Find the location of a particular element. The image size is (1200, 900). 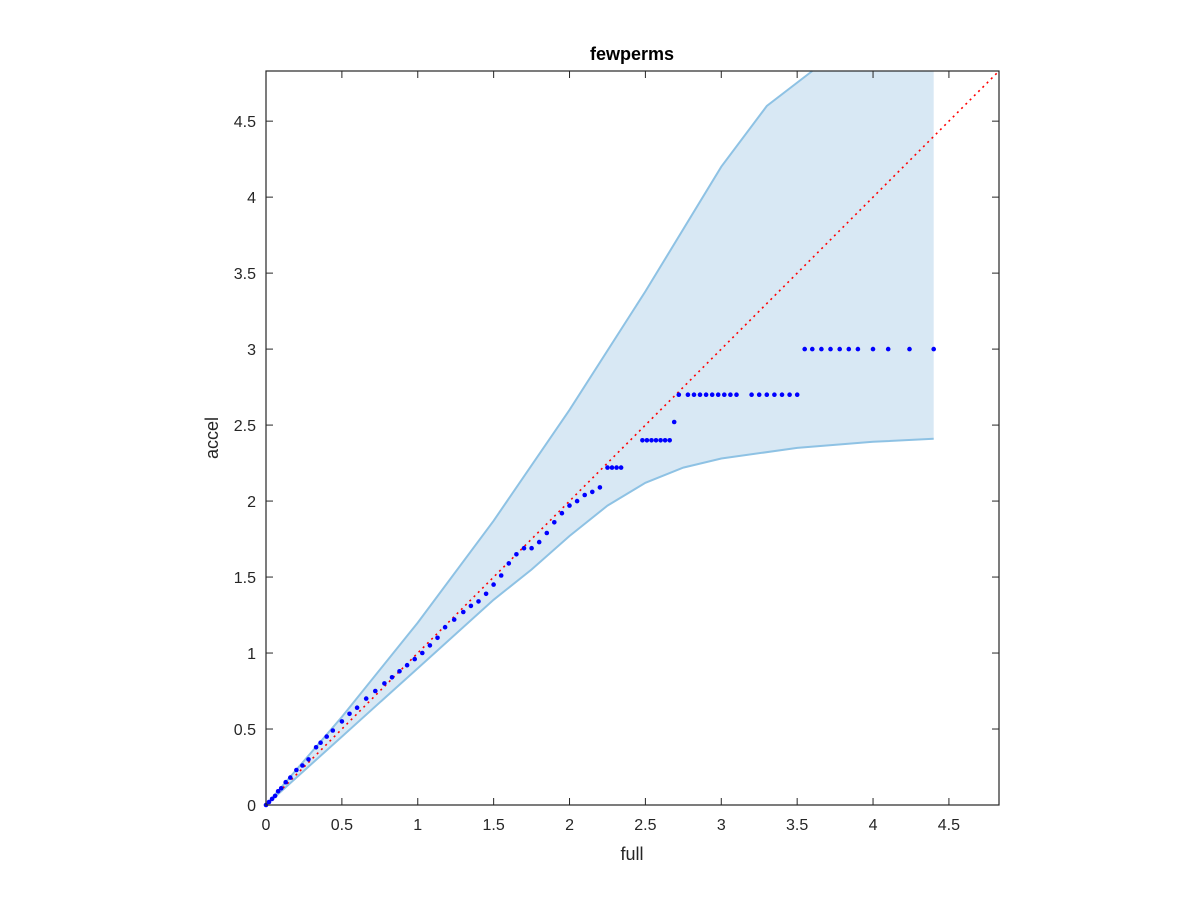

y-tick-label: 1 is located at coordinates (251, 654).